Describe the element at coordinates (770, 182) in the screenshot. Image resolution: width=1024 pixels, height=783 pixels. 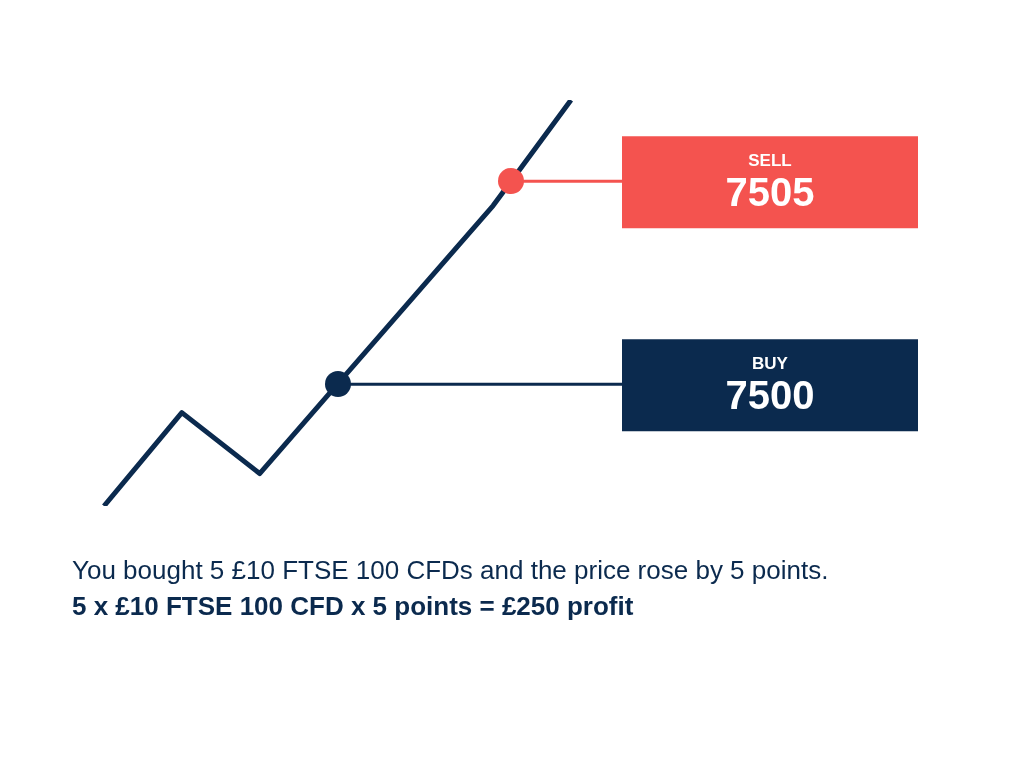
I see `ref-line-label: SELL 7505` at that location.